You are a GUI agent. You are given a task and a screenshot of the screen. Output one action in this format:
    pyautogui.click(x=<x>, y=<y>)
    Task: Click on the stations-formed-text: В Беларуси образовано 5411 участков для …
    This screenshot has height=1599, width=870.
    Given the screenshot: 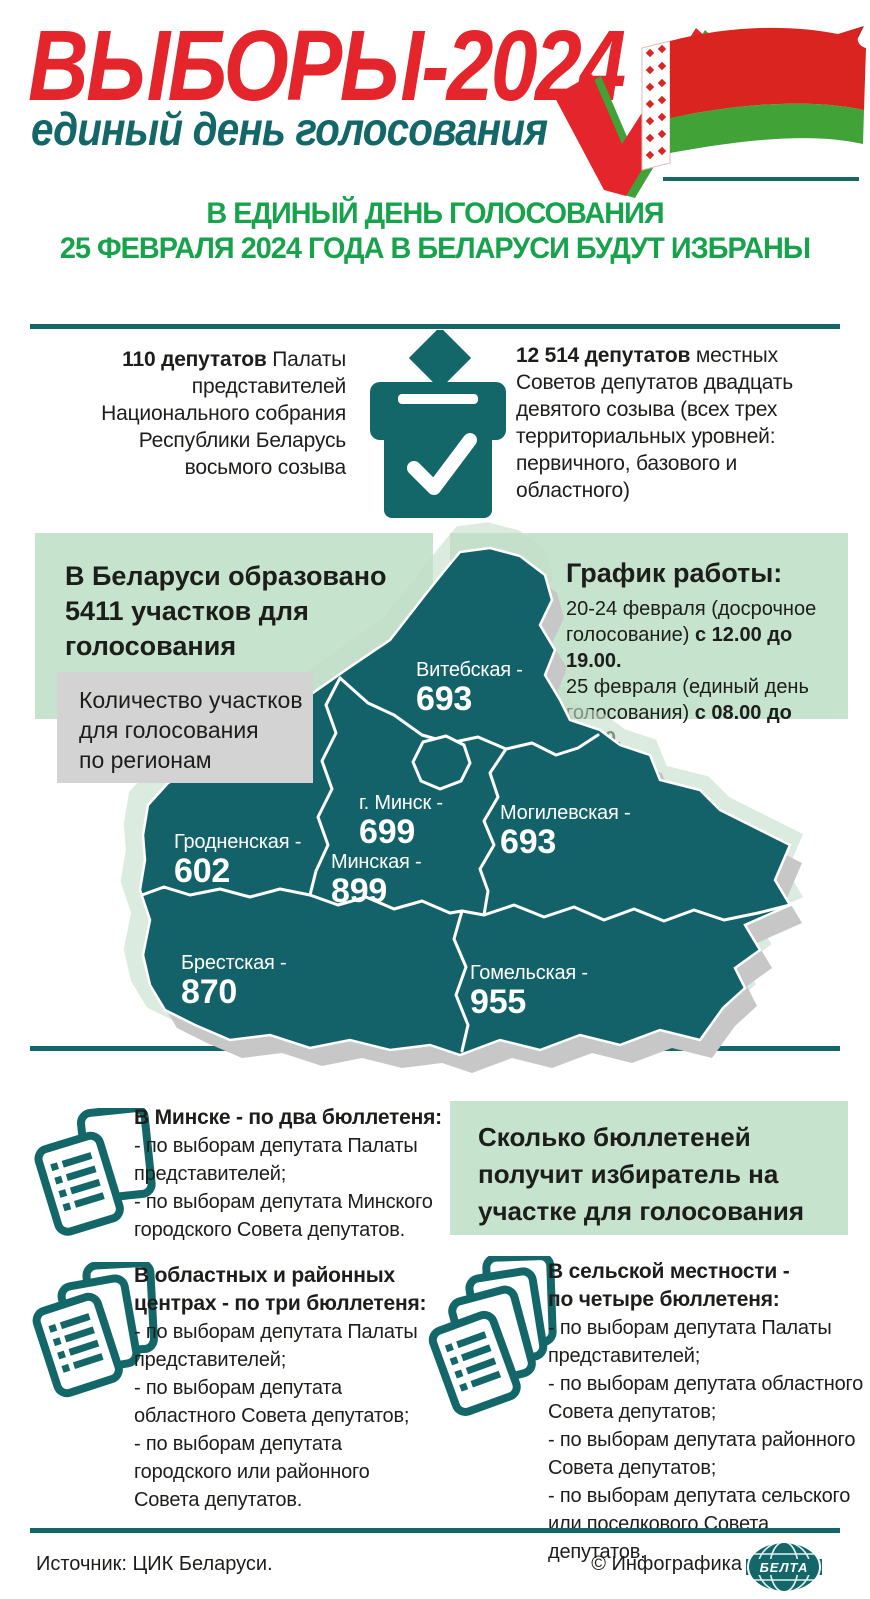 What is the action you would take?
    pyautogui.click(x=226, y=611)
    